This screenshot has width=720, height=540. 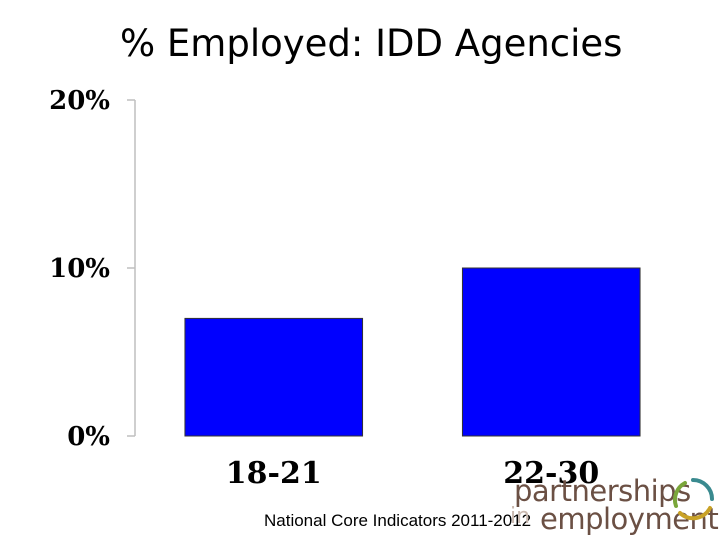 I want to click on y-tick-label: 10%, so click(x=79, y=269).